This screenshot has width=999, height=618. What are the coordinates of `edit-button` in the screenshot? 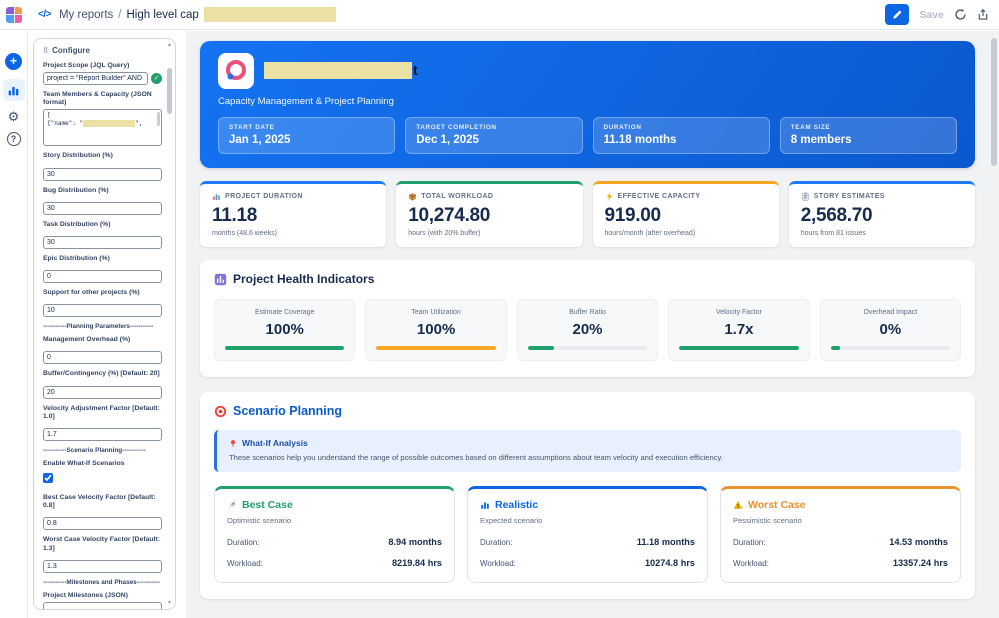 It's located at (897, 14).